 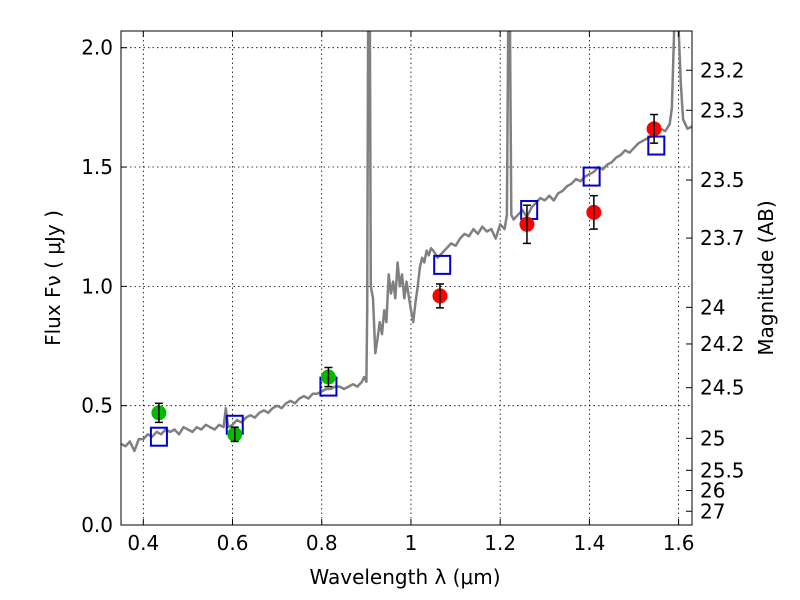 I want to click on y-tick-label: 1.0, so click(x=97, y=286).